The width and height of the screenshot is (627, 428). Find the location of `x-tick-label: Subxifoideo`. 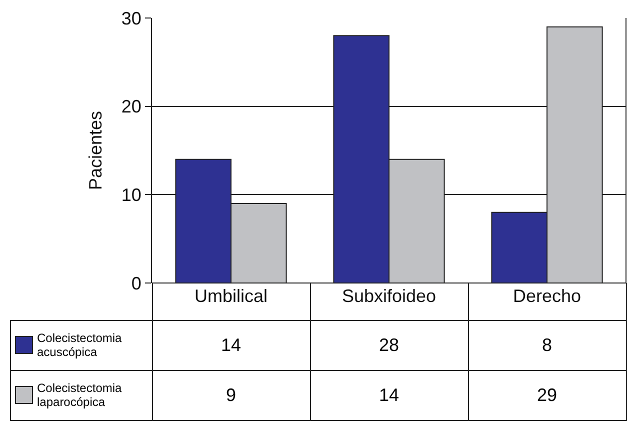

x-tick-label: Subxifoideo is located at coordinates (389, 296).